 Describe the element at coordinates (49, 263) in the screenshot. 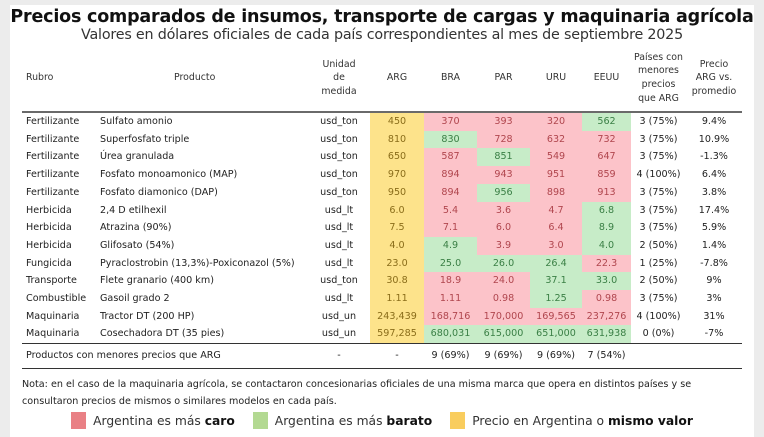

I see `cell-rubro: Fungicida` at that location.